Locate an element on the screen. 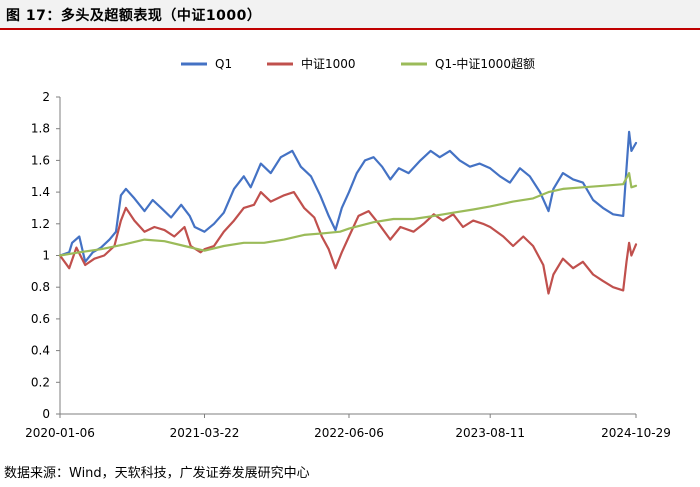  chart-legend: Q1 中证1000 Q1-中证1000超额 is located at coordinates (358, 63).